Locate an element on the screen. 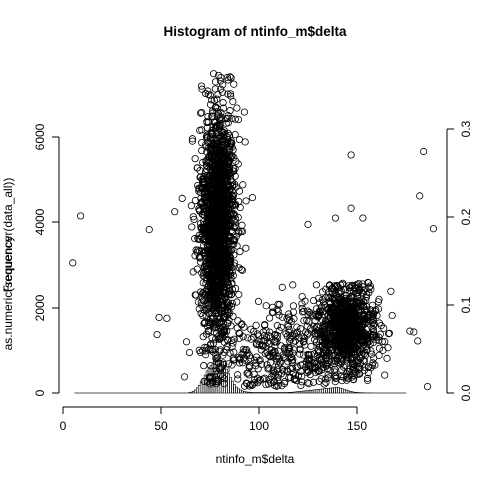  chart-title: Histogram of ntinfo_m$delta is located at coordinates (255, 31).